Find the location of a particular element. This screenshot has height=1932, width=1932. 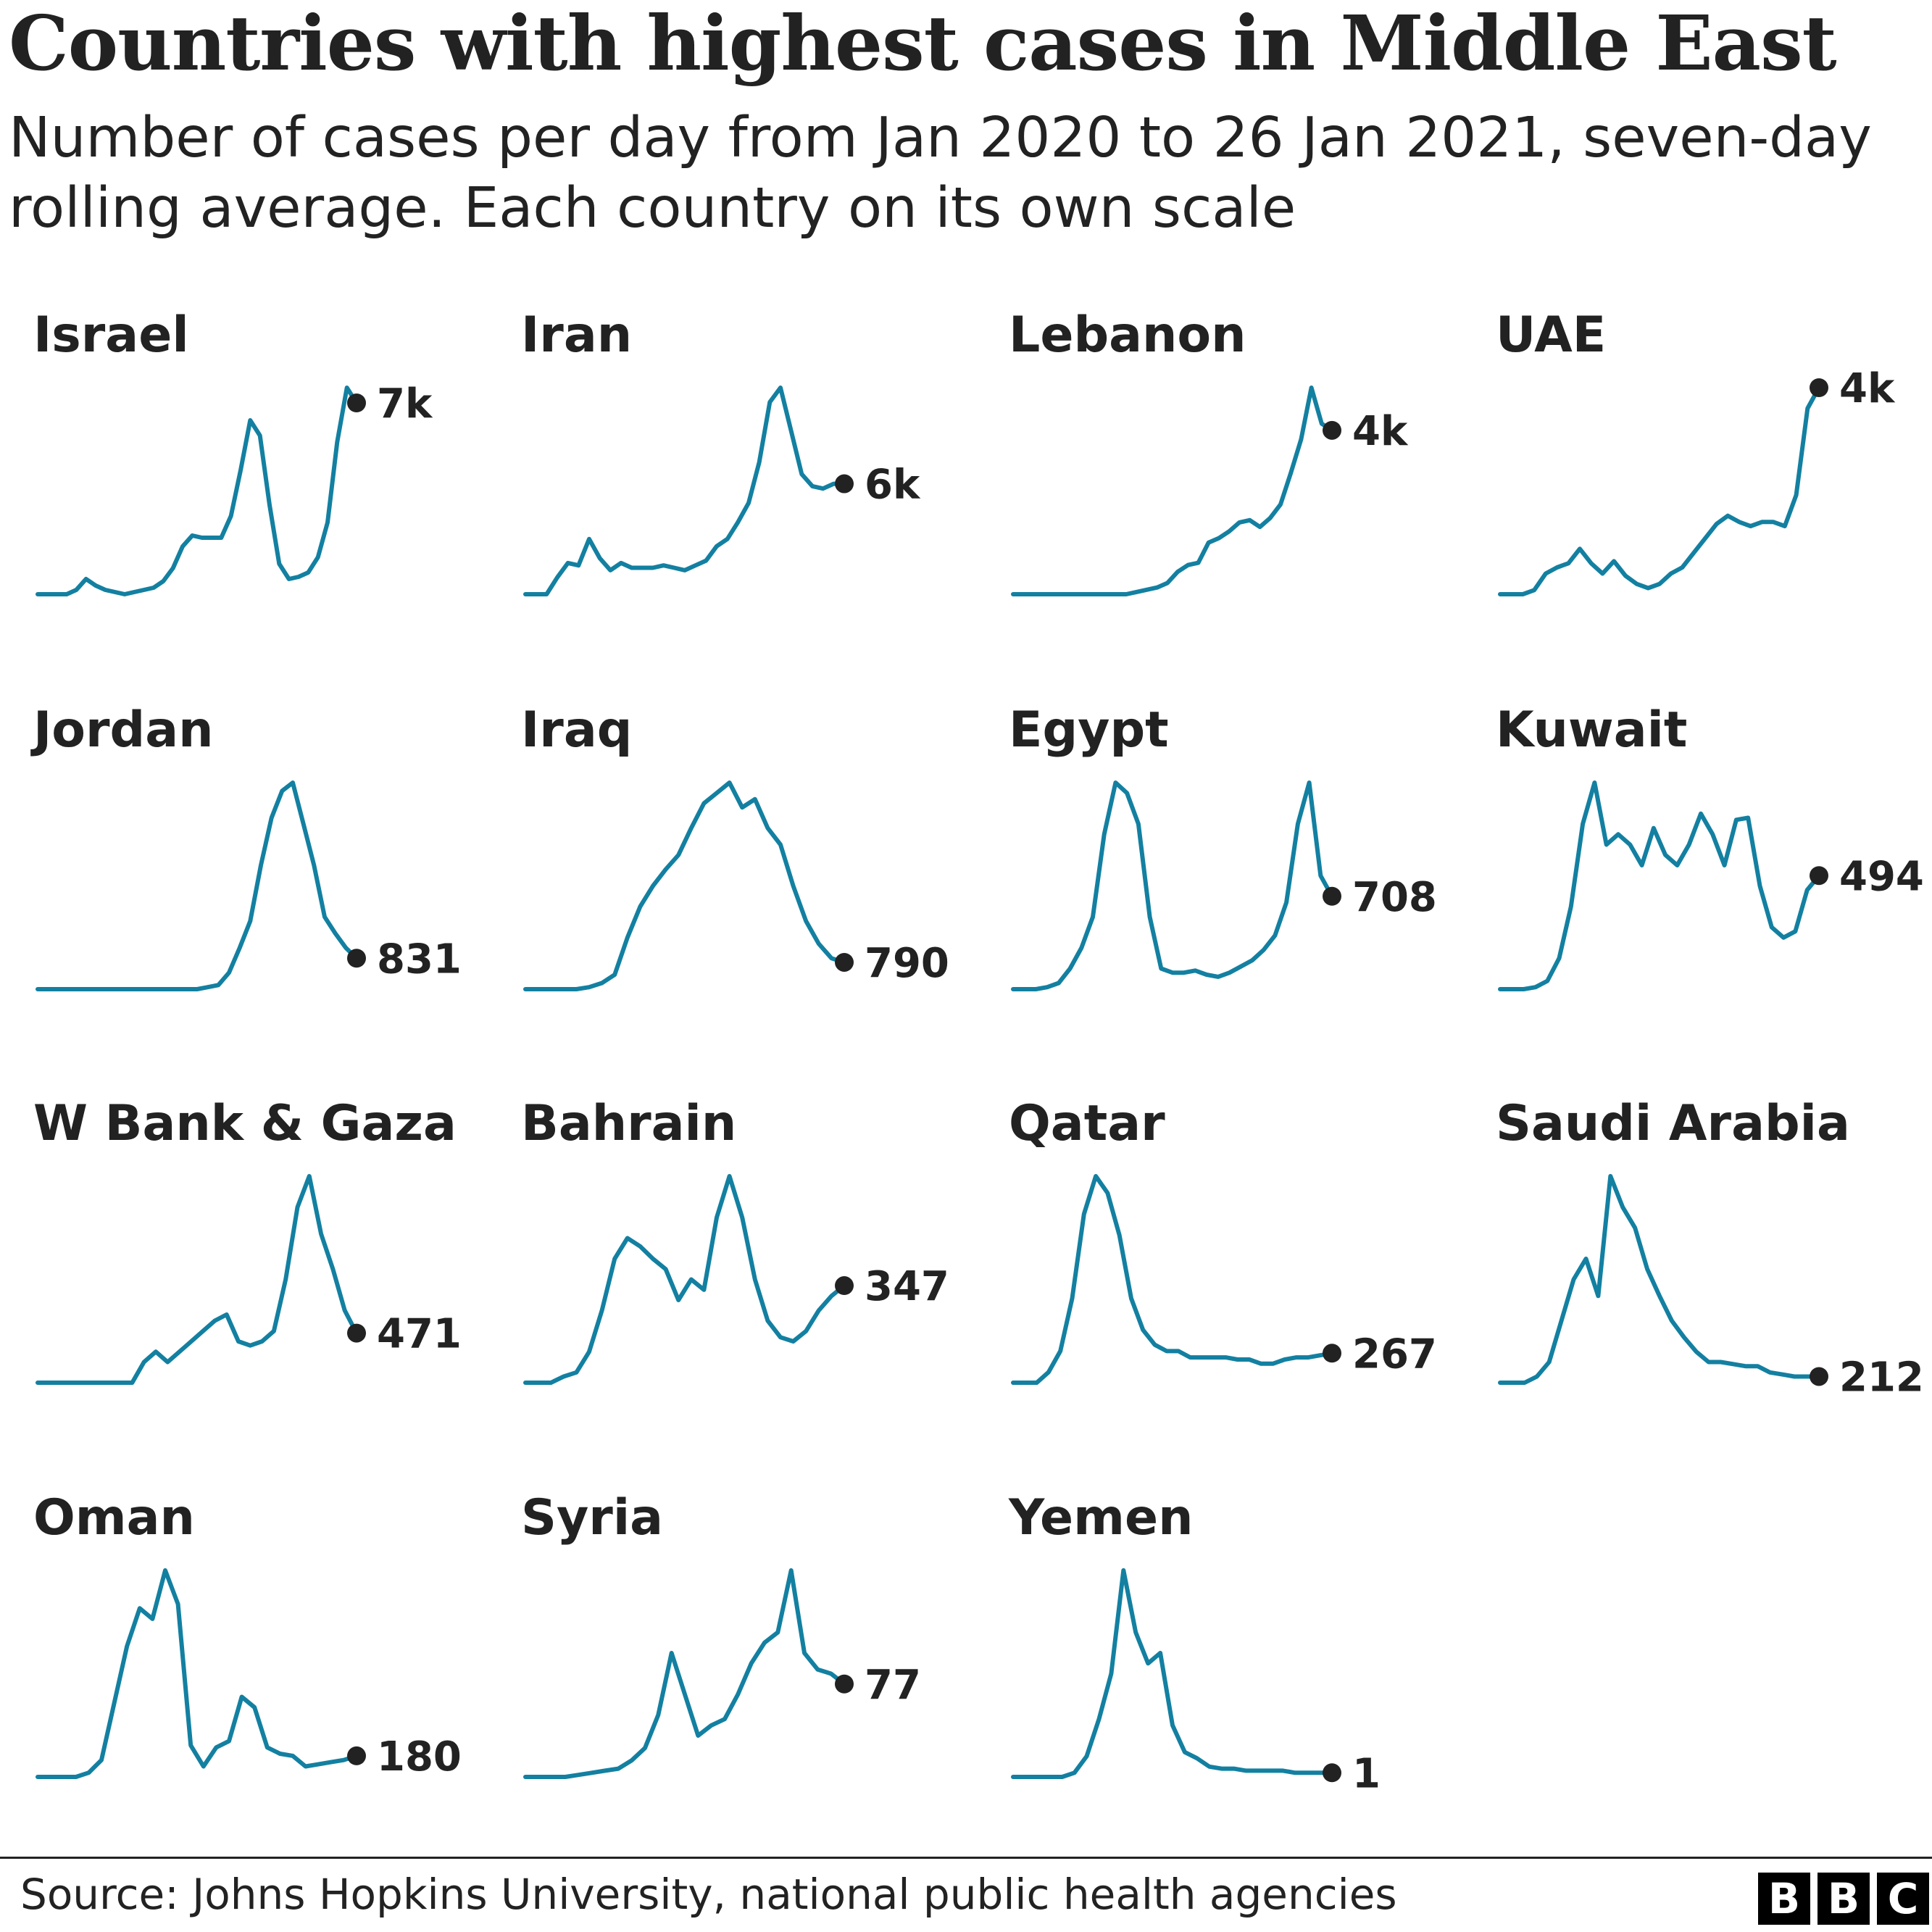

country-name: Syria is located at coordinates (592, 1518).